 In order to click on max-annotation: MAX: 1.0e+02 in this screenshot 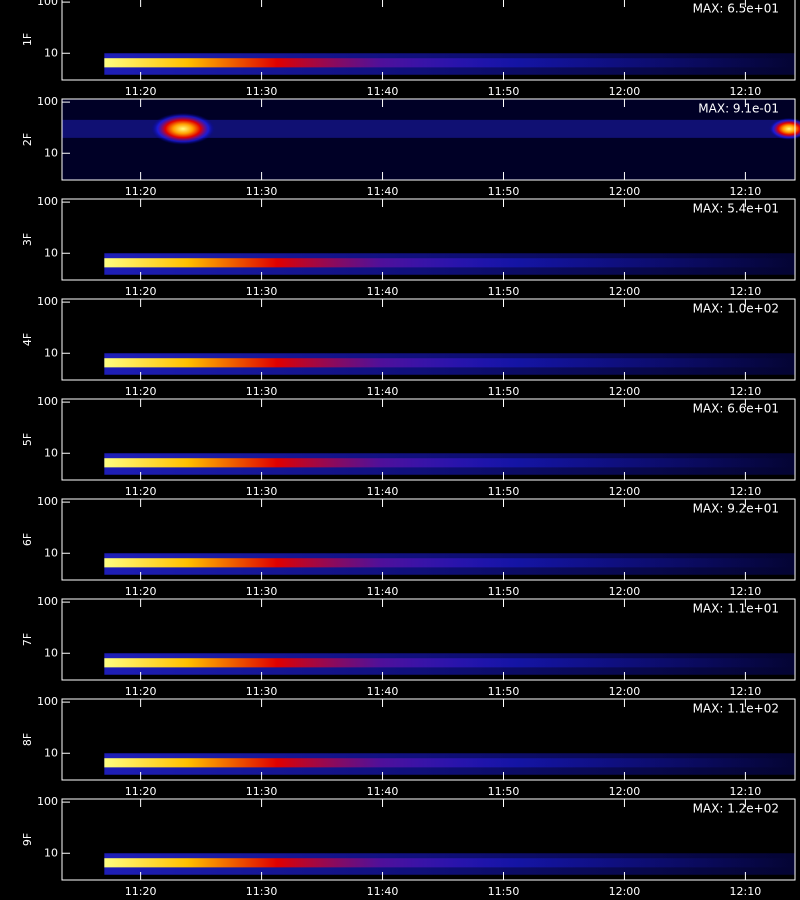, I will do `click(736, 309)`.